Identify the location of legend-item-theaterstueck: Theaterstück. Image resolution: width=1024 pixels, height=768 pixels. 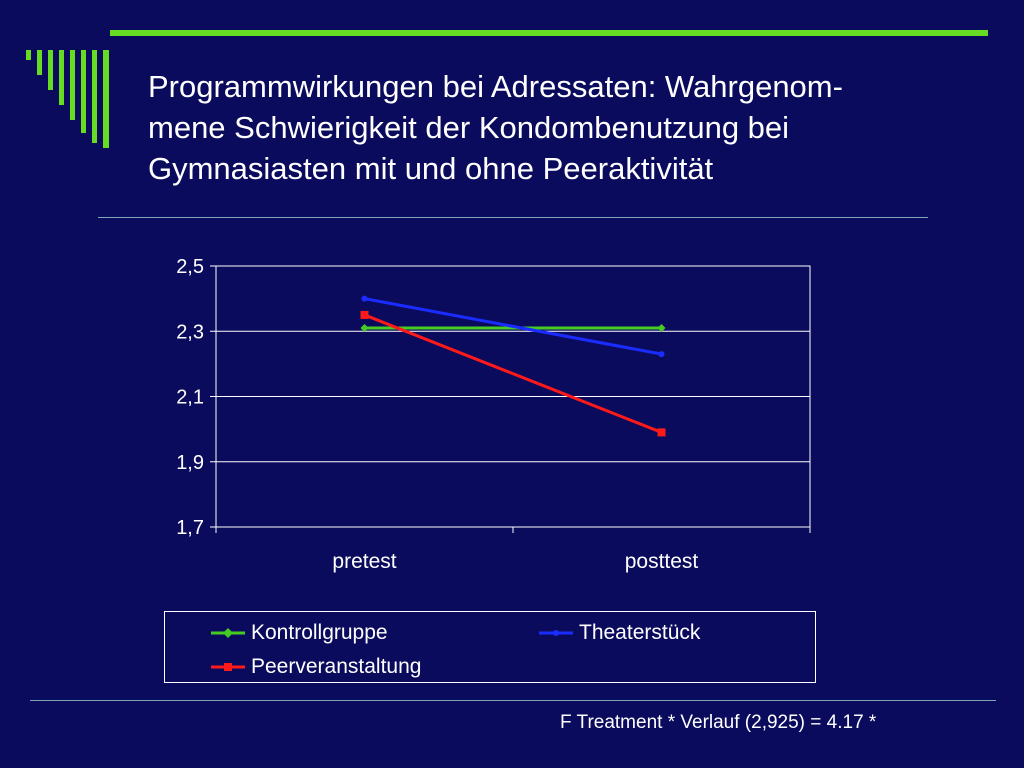
(619, 633).